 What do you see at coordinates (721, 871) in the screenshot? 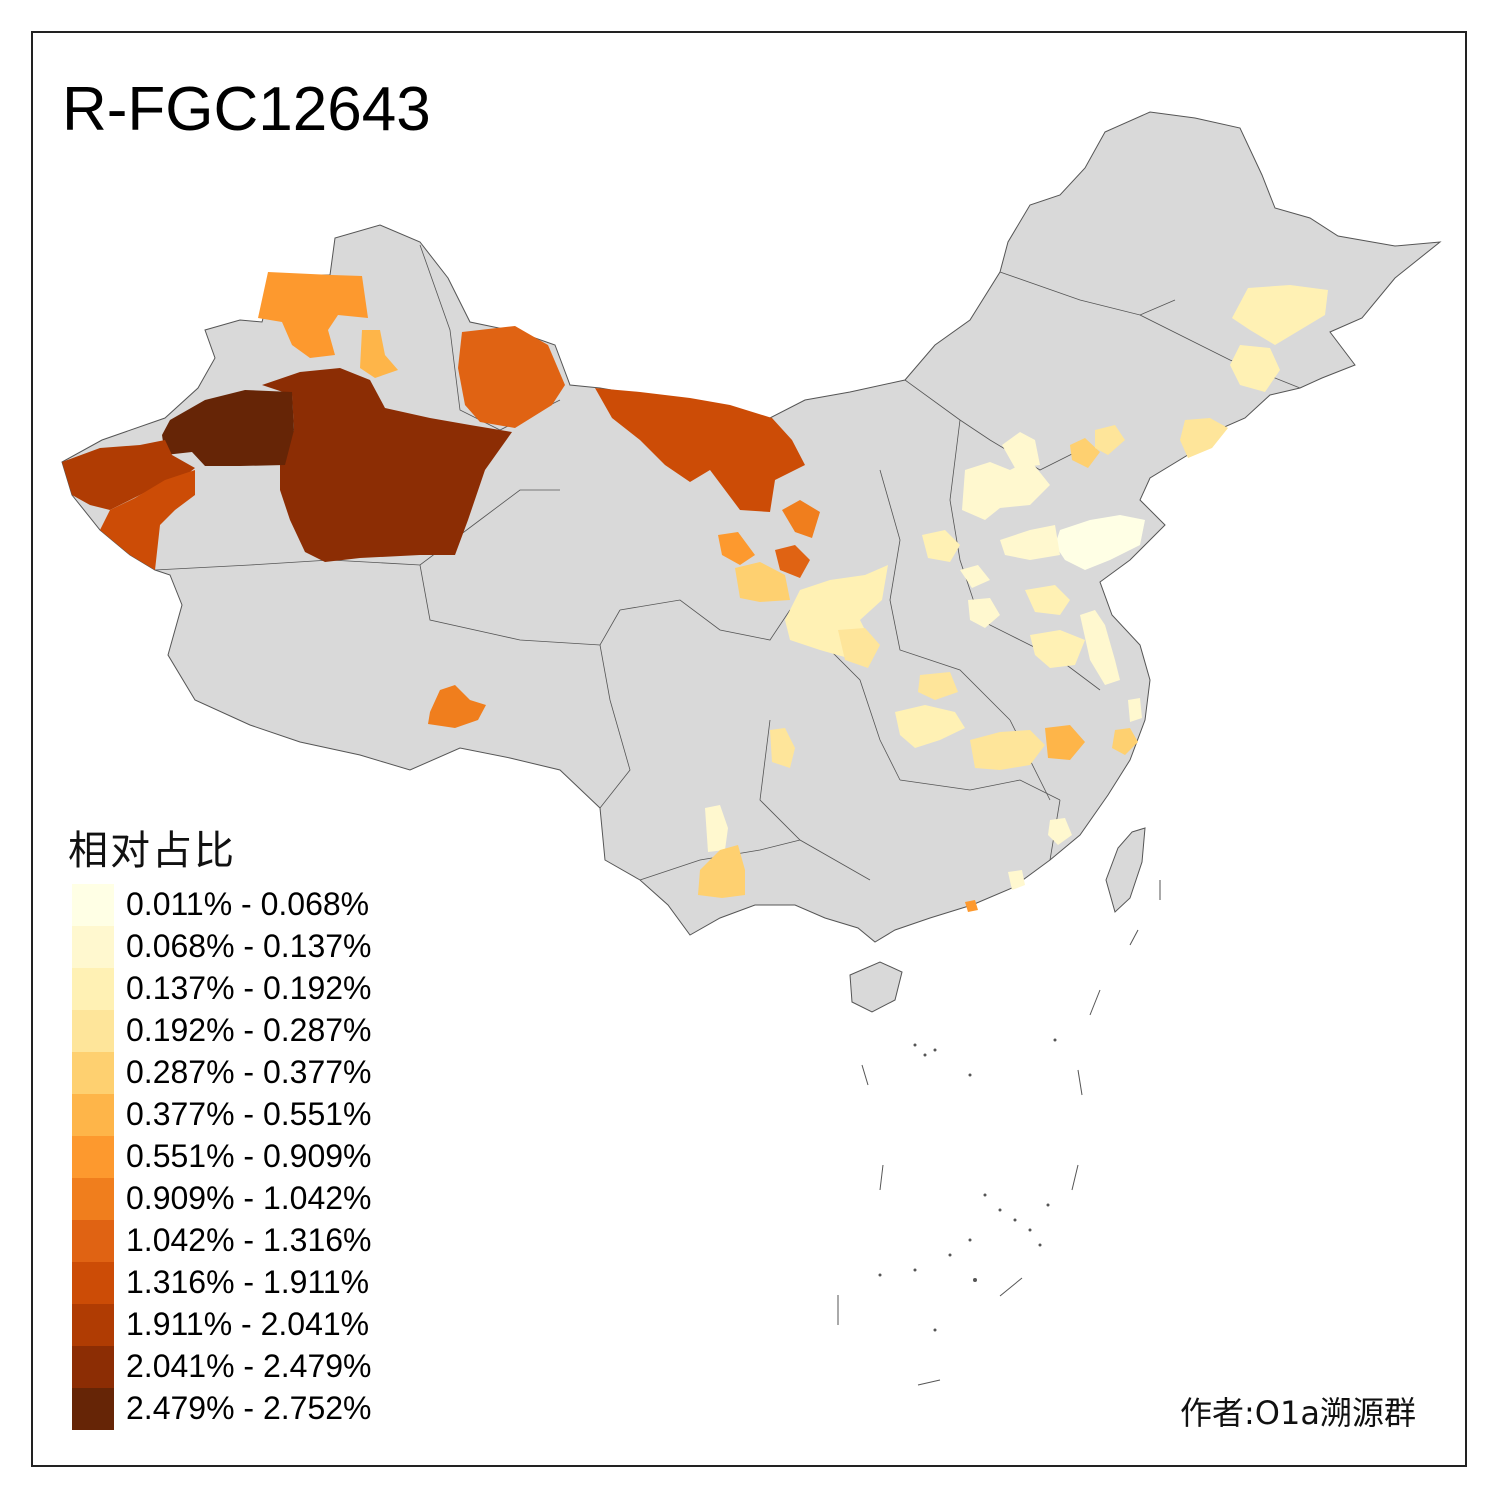
I see `region-yunnan-s` at bounding box center [721, 871].